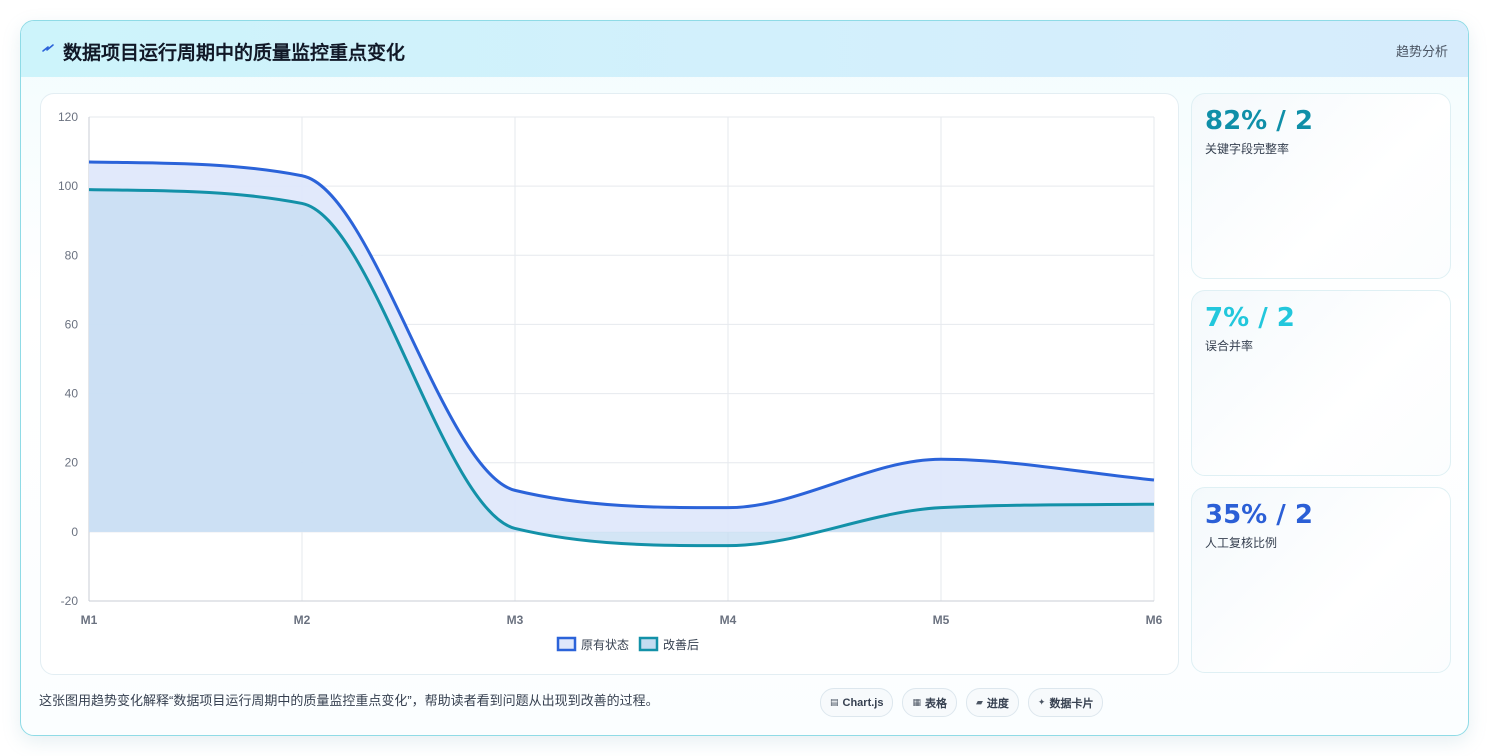 The image size is (1489, 756). What do you see at coordinates (936, 703) in the screenshot?
I see `pill-label: 表格` at bounding box center [936, 703].